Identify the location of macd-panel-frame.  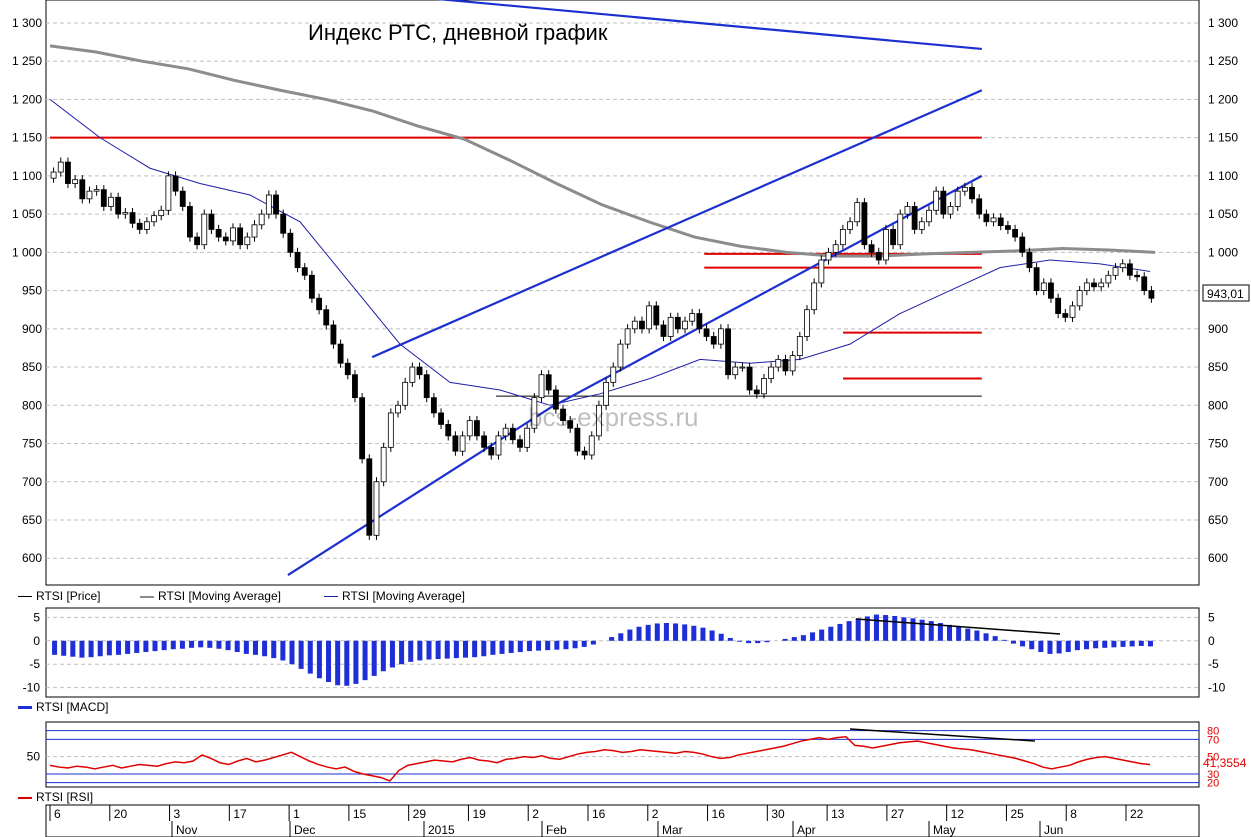
(622, 652).